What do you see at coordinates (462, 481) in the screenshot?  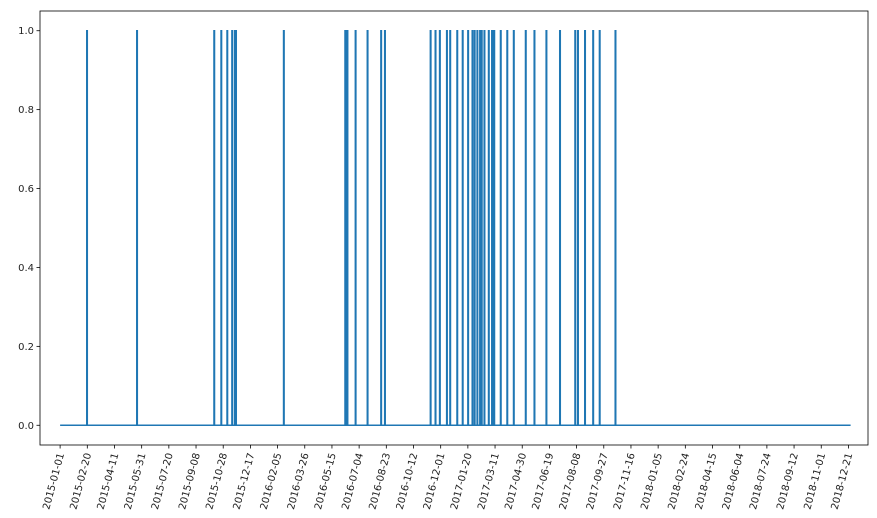 I see `x-tick-label: 2017-01-20` at bounding box center [462, 481].